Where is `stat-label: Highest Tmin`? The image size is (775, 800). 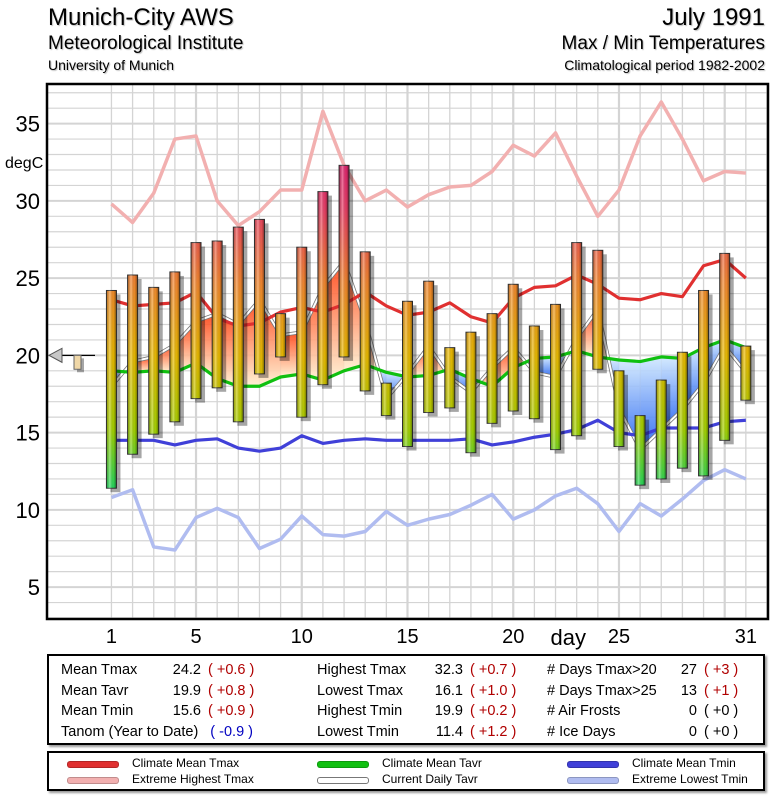 stat-label: Highest Tmin is located at coordinates (360, 711).